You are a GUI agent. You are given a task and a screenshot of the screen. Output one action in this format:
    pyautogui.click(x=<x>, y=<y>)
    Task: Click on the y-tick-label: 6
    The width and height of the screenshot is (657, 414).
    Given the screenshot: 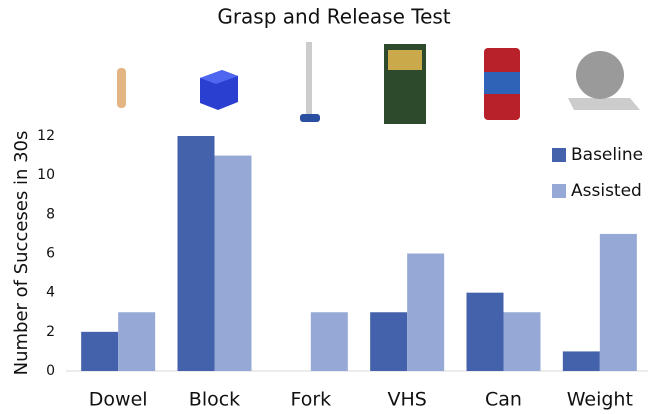 What is the action you would take?
    pyautogui.click(x=50, y=254)
    